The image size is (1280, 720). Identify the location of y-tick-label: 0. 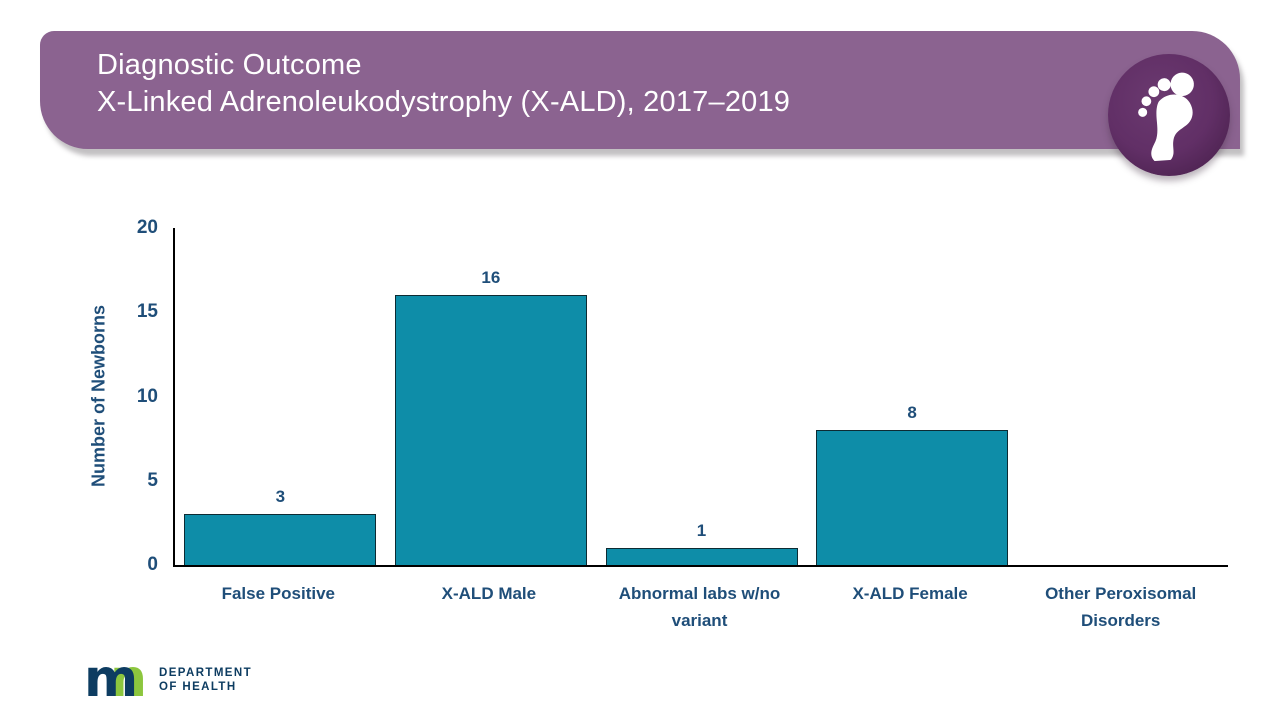
(152, 564).